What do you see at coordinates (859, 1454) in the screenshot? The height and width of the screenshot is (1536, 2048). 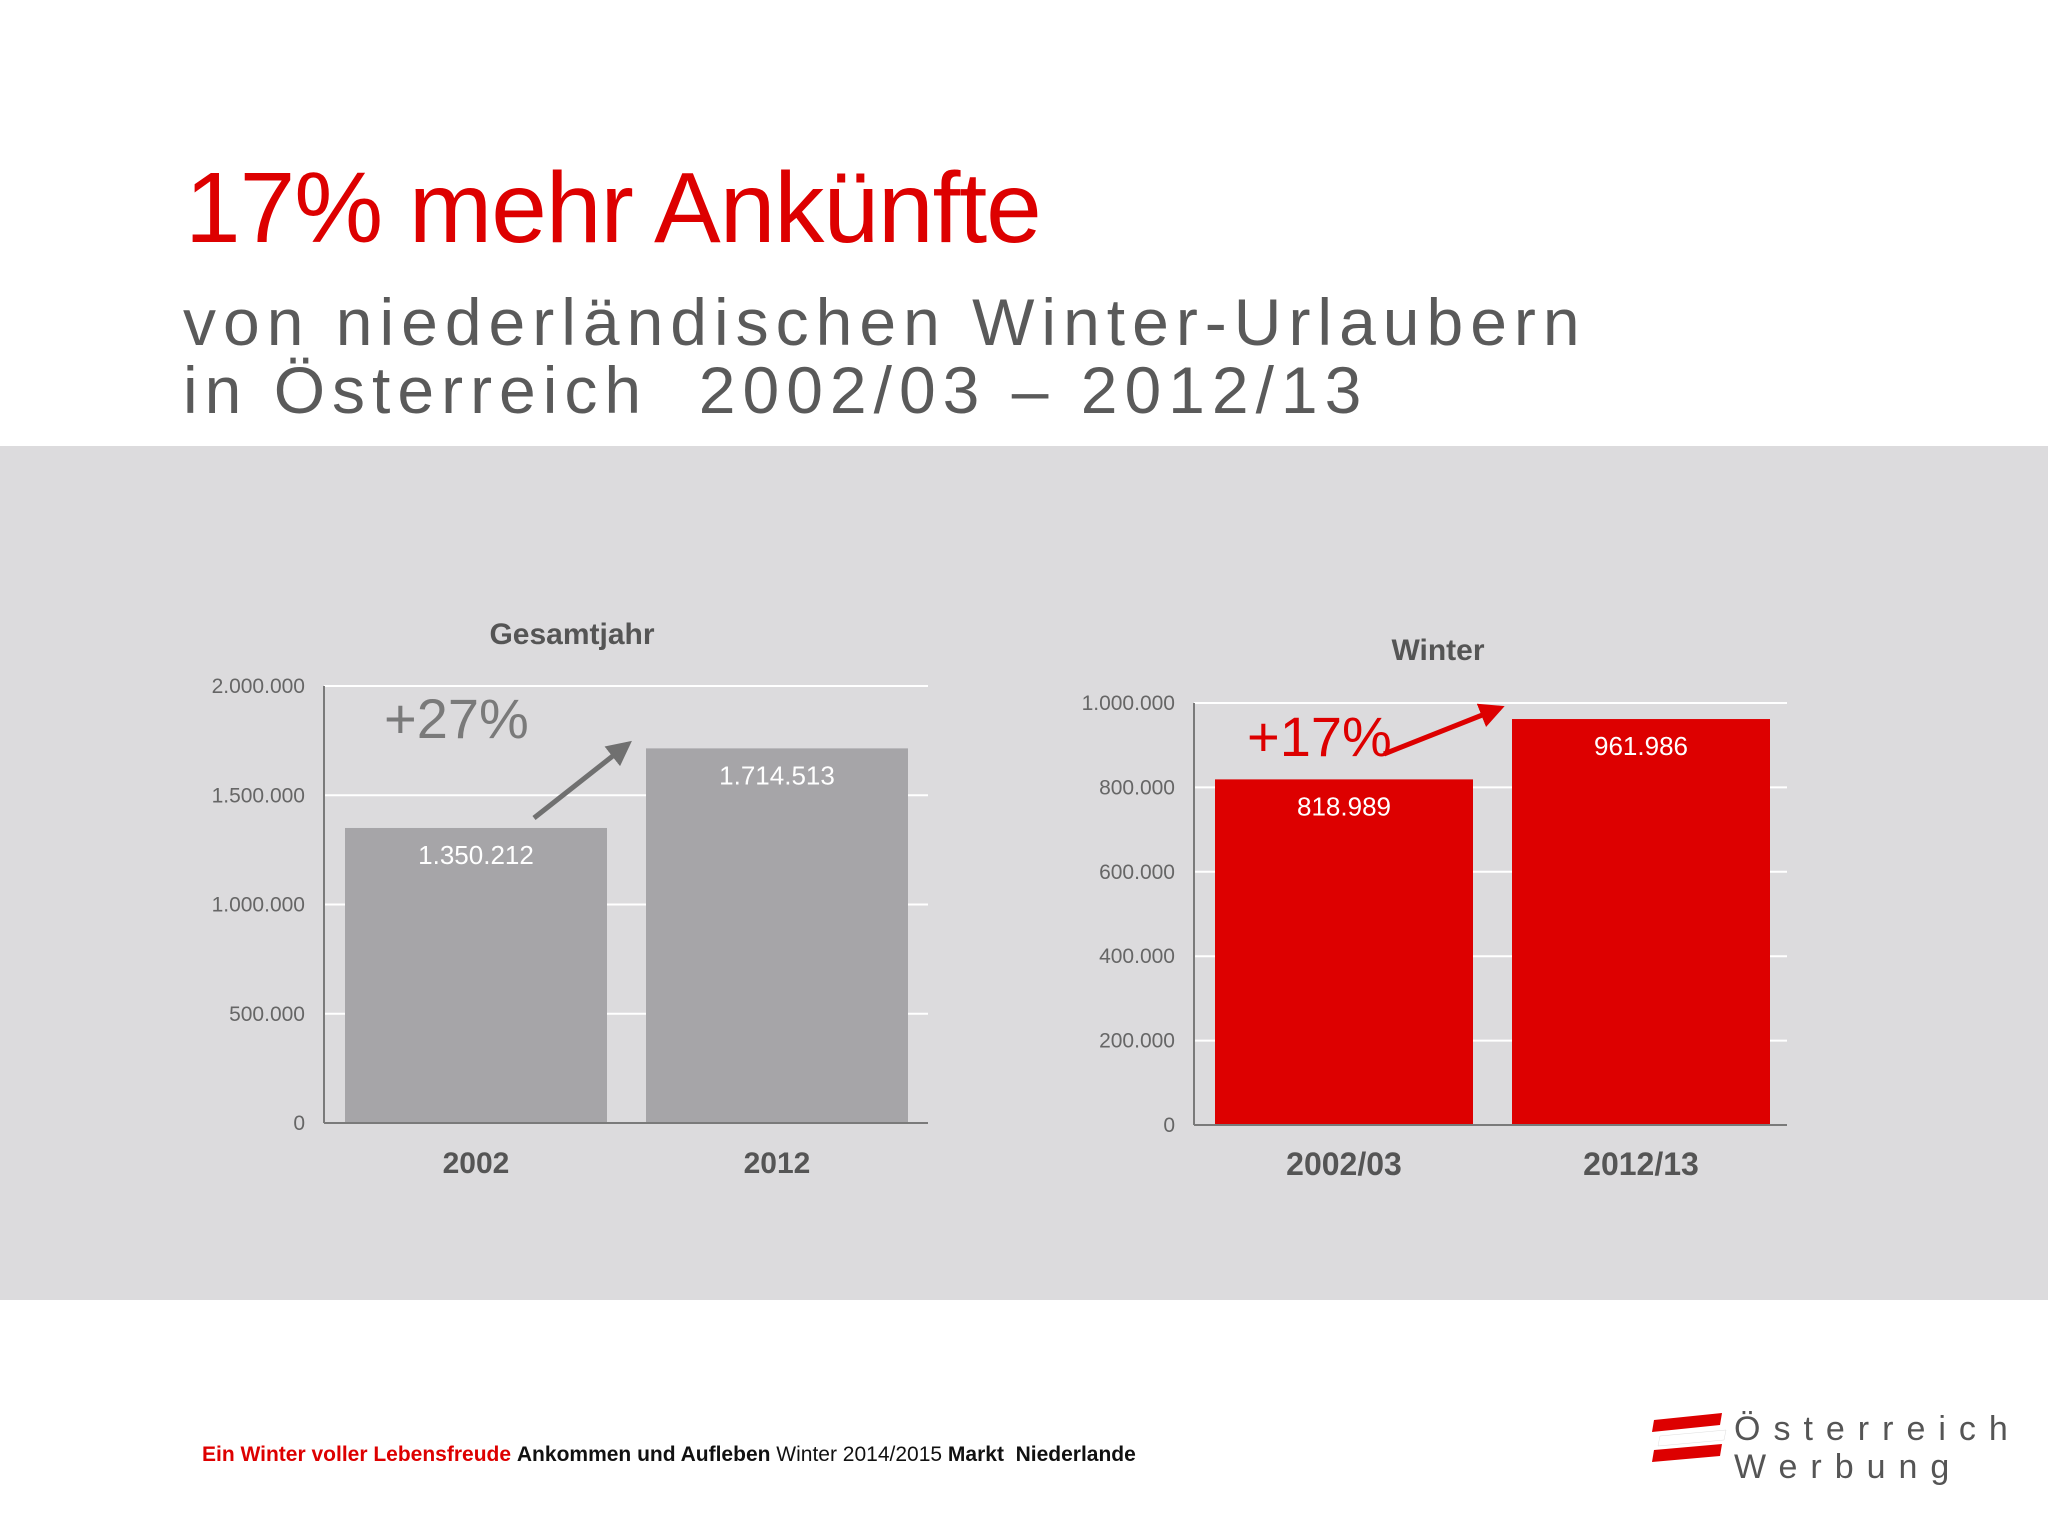 I see `footer-season: Winter 2014/2015` at bounding box center [859, 1454].